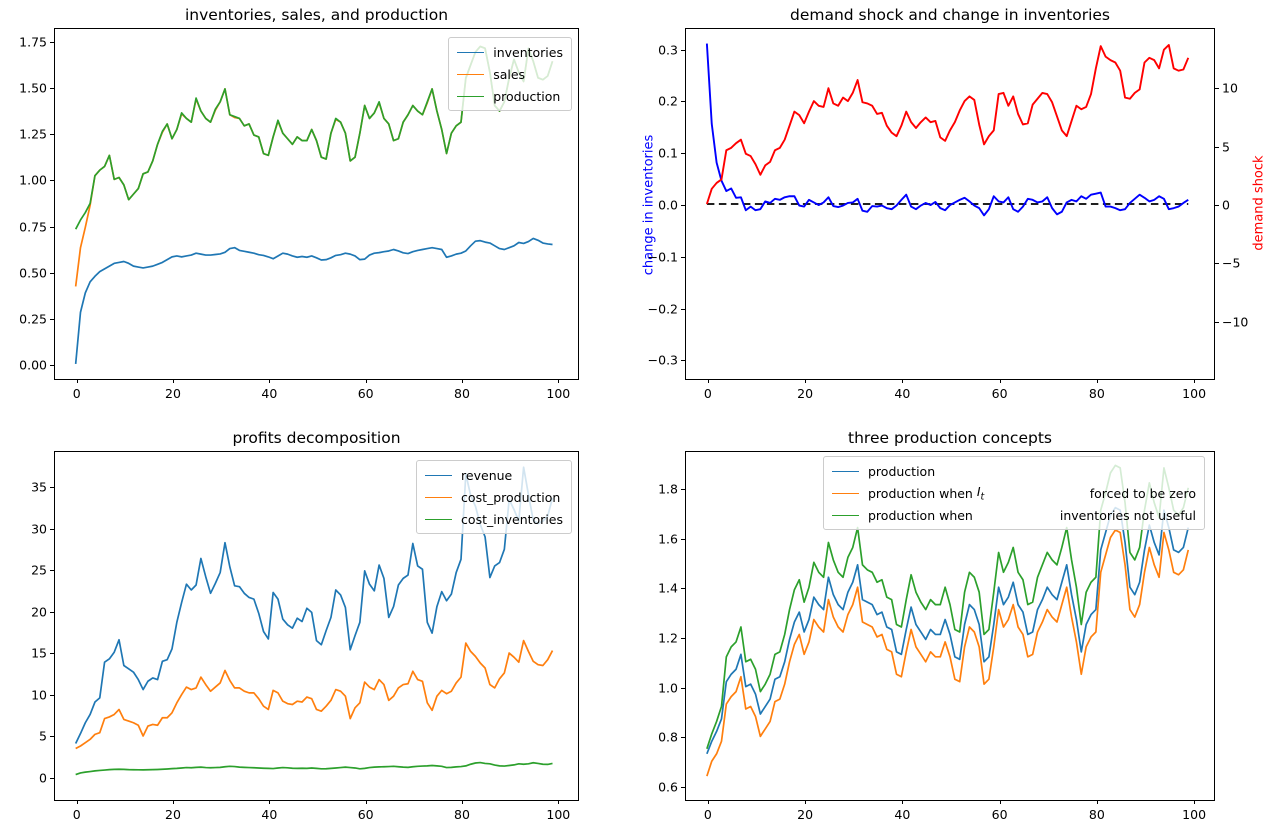  I want to click on y-tick-label: 0.75, so click(33, 226).